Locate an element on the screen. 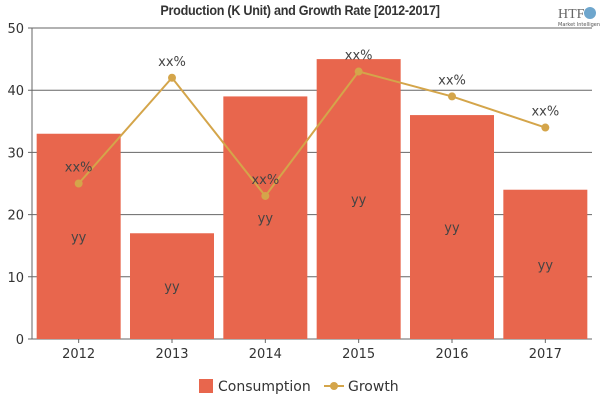 Image resolution: width=600 pixels, height=400 pixels. x-tick-label: 2017 is located at coordinates (545, 354).